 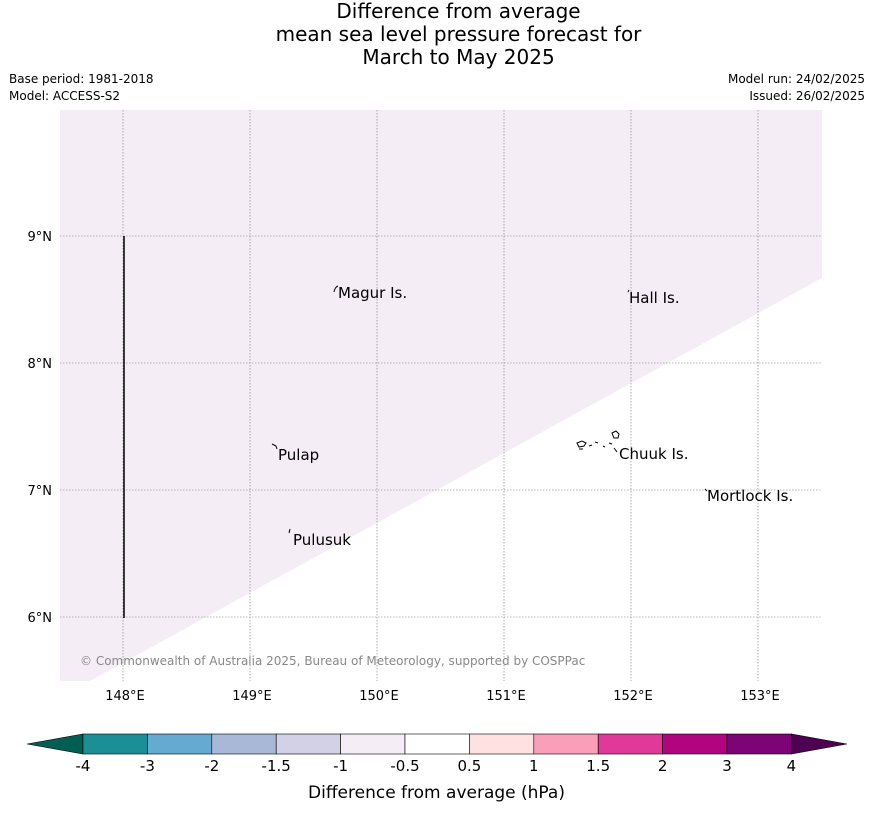 What do you see at coordinates (436, 793) in the screenshot?
I see `colorbar-label: Difference from average (hPa)` at bounding box center [436, 793].